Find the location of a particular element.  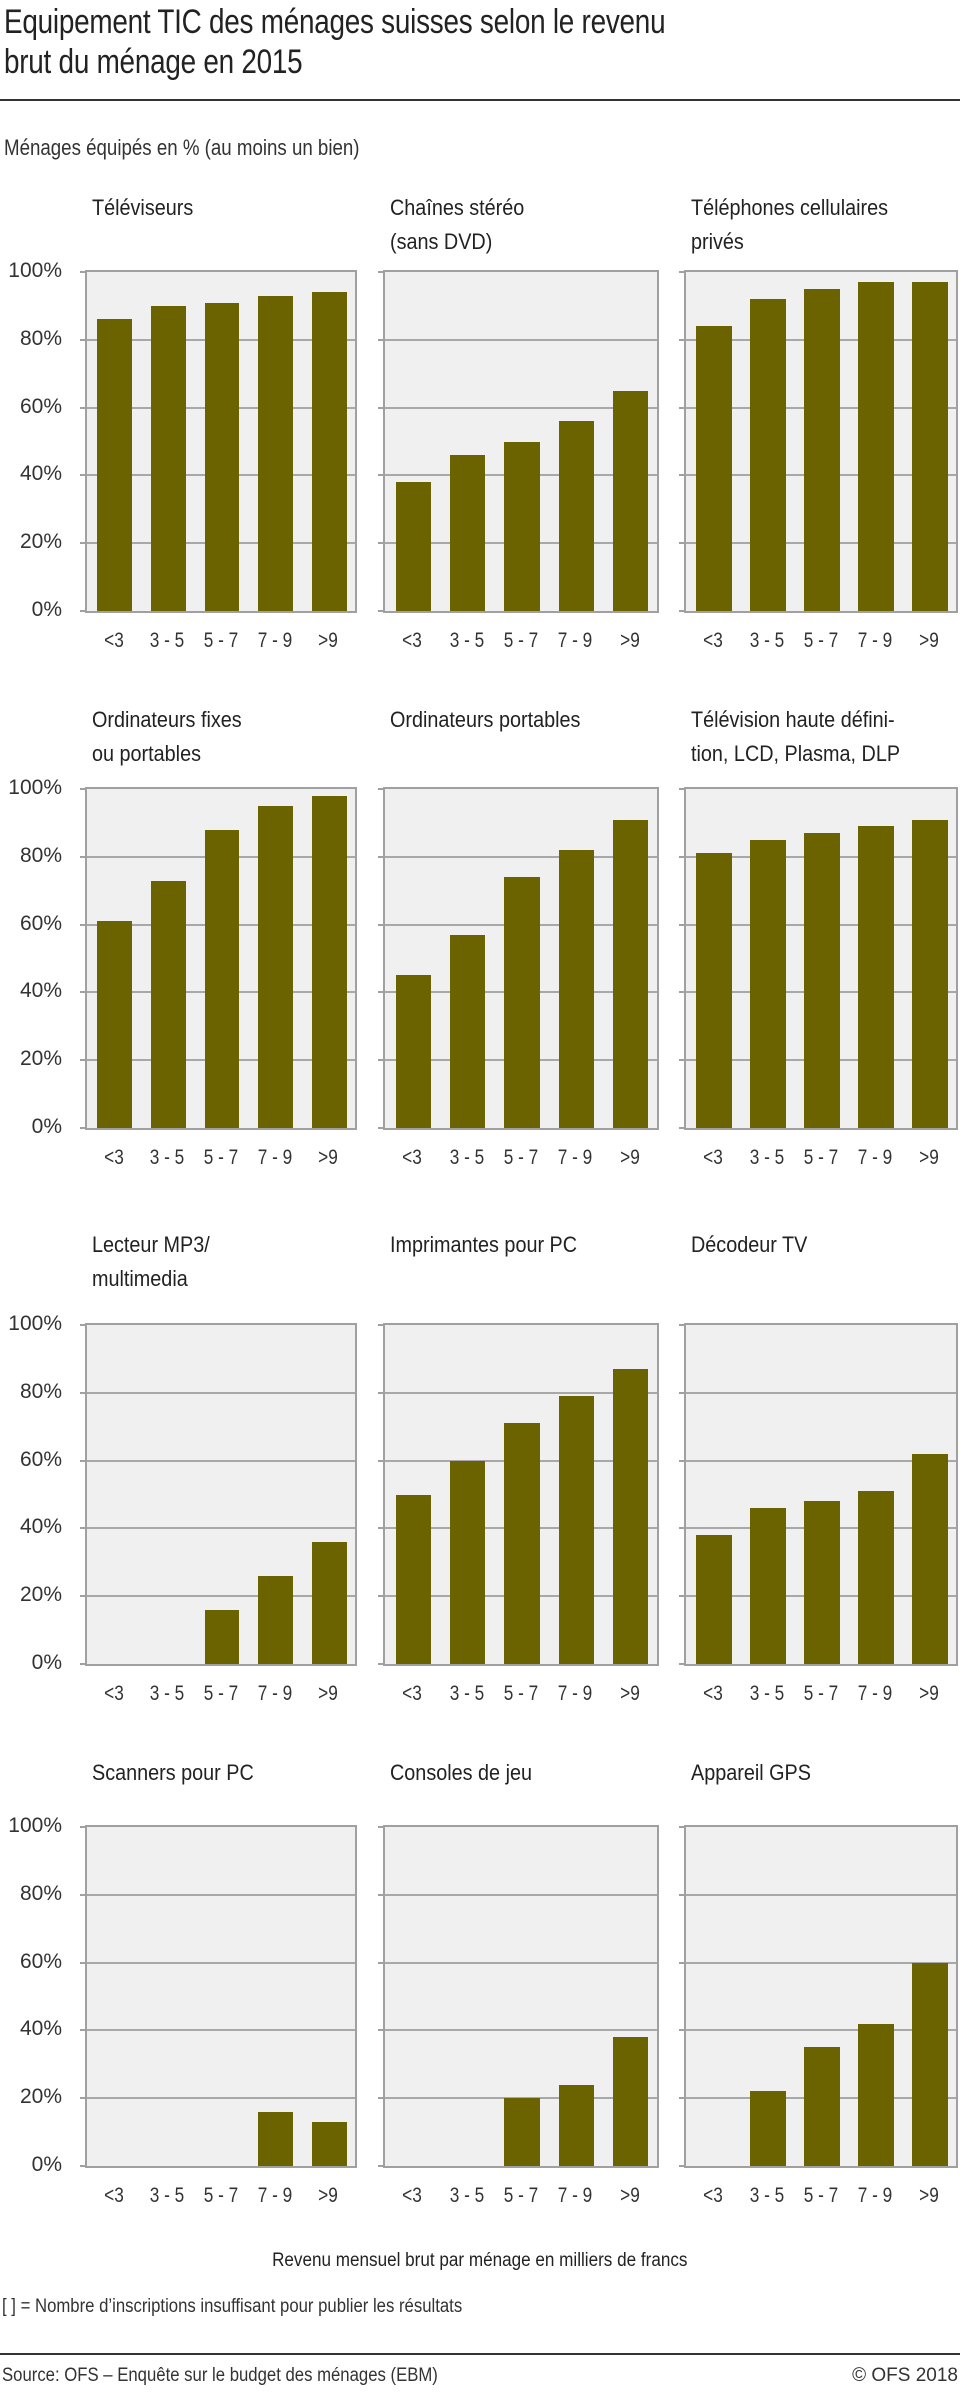

panel-title-line: Appareil GPS is located at coordinates (751, 1772).